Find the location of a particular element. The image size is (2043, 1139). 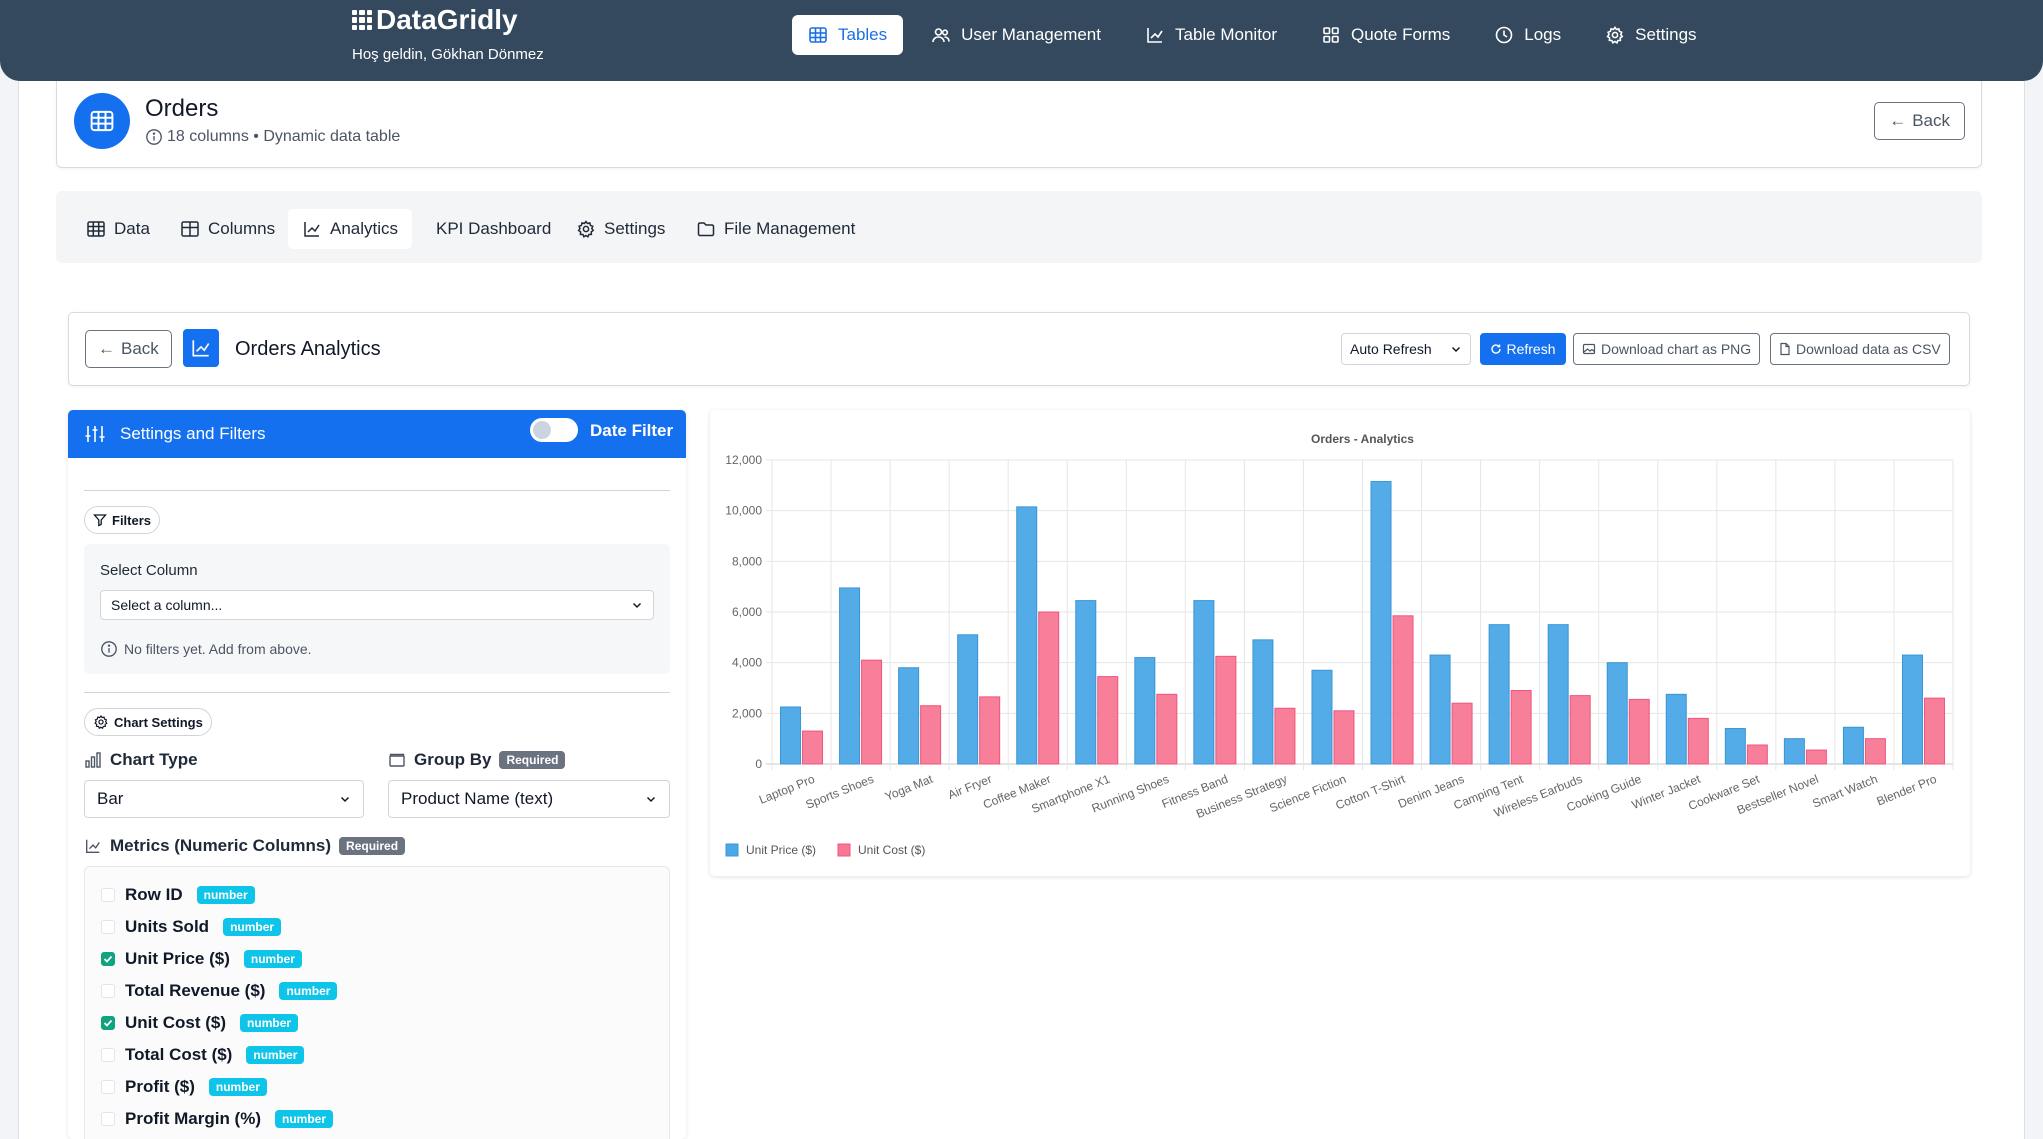

metric-profit-margin: Profit Margin (%) number is located at coordinates (217, 1119).